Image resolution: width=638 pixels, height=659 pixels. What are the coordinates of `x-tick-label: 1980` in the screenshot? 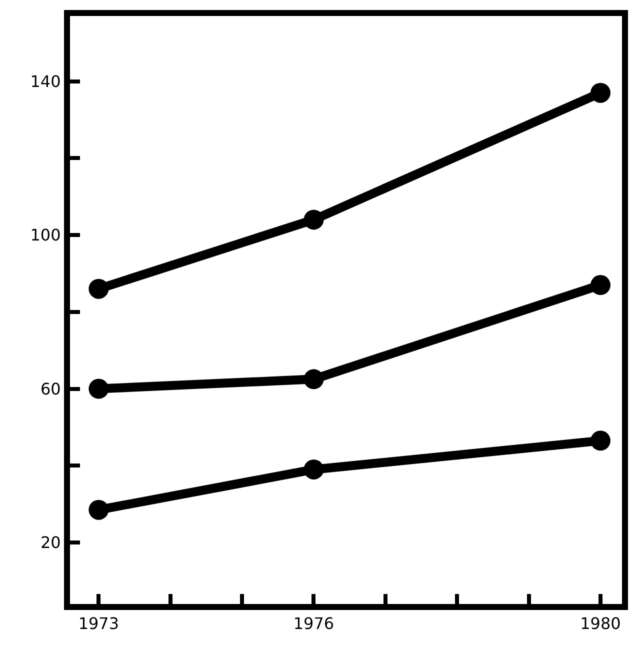 It's located at (600, 624).